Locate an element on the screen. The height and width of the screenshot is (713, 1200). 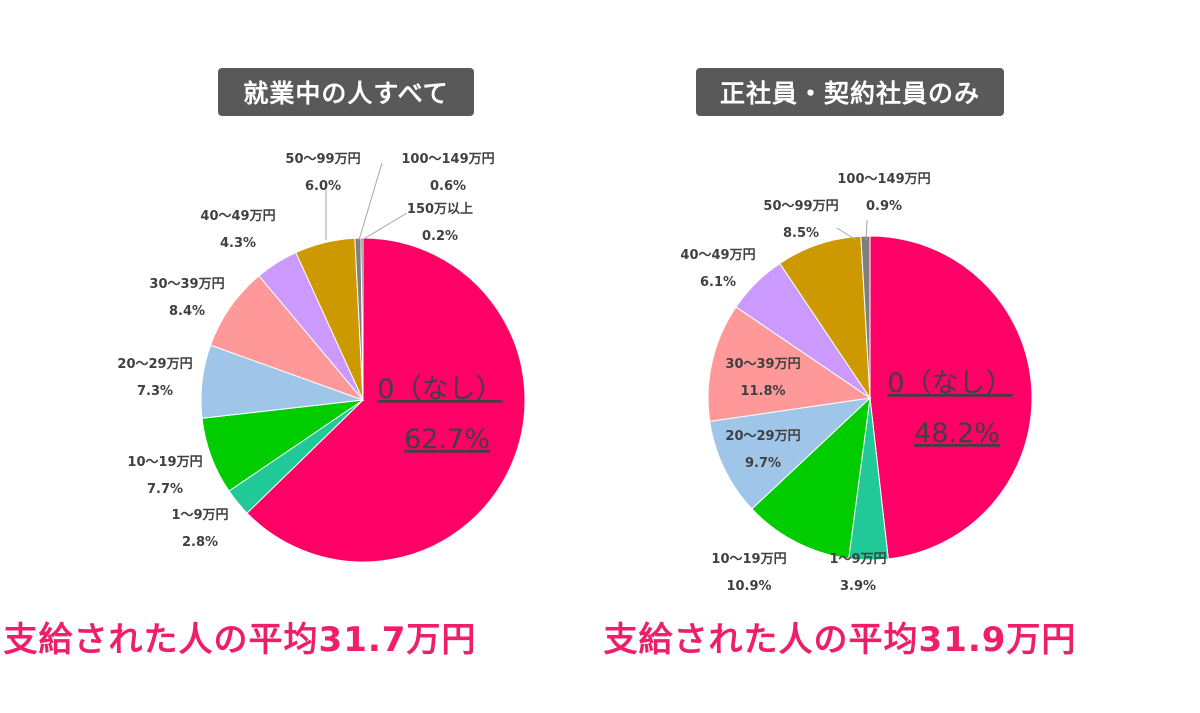
slice-label-value: 6.1% is located at coordinates (718, 282).